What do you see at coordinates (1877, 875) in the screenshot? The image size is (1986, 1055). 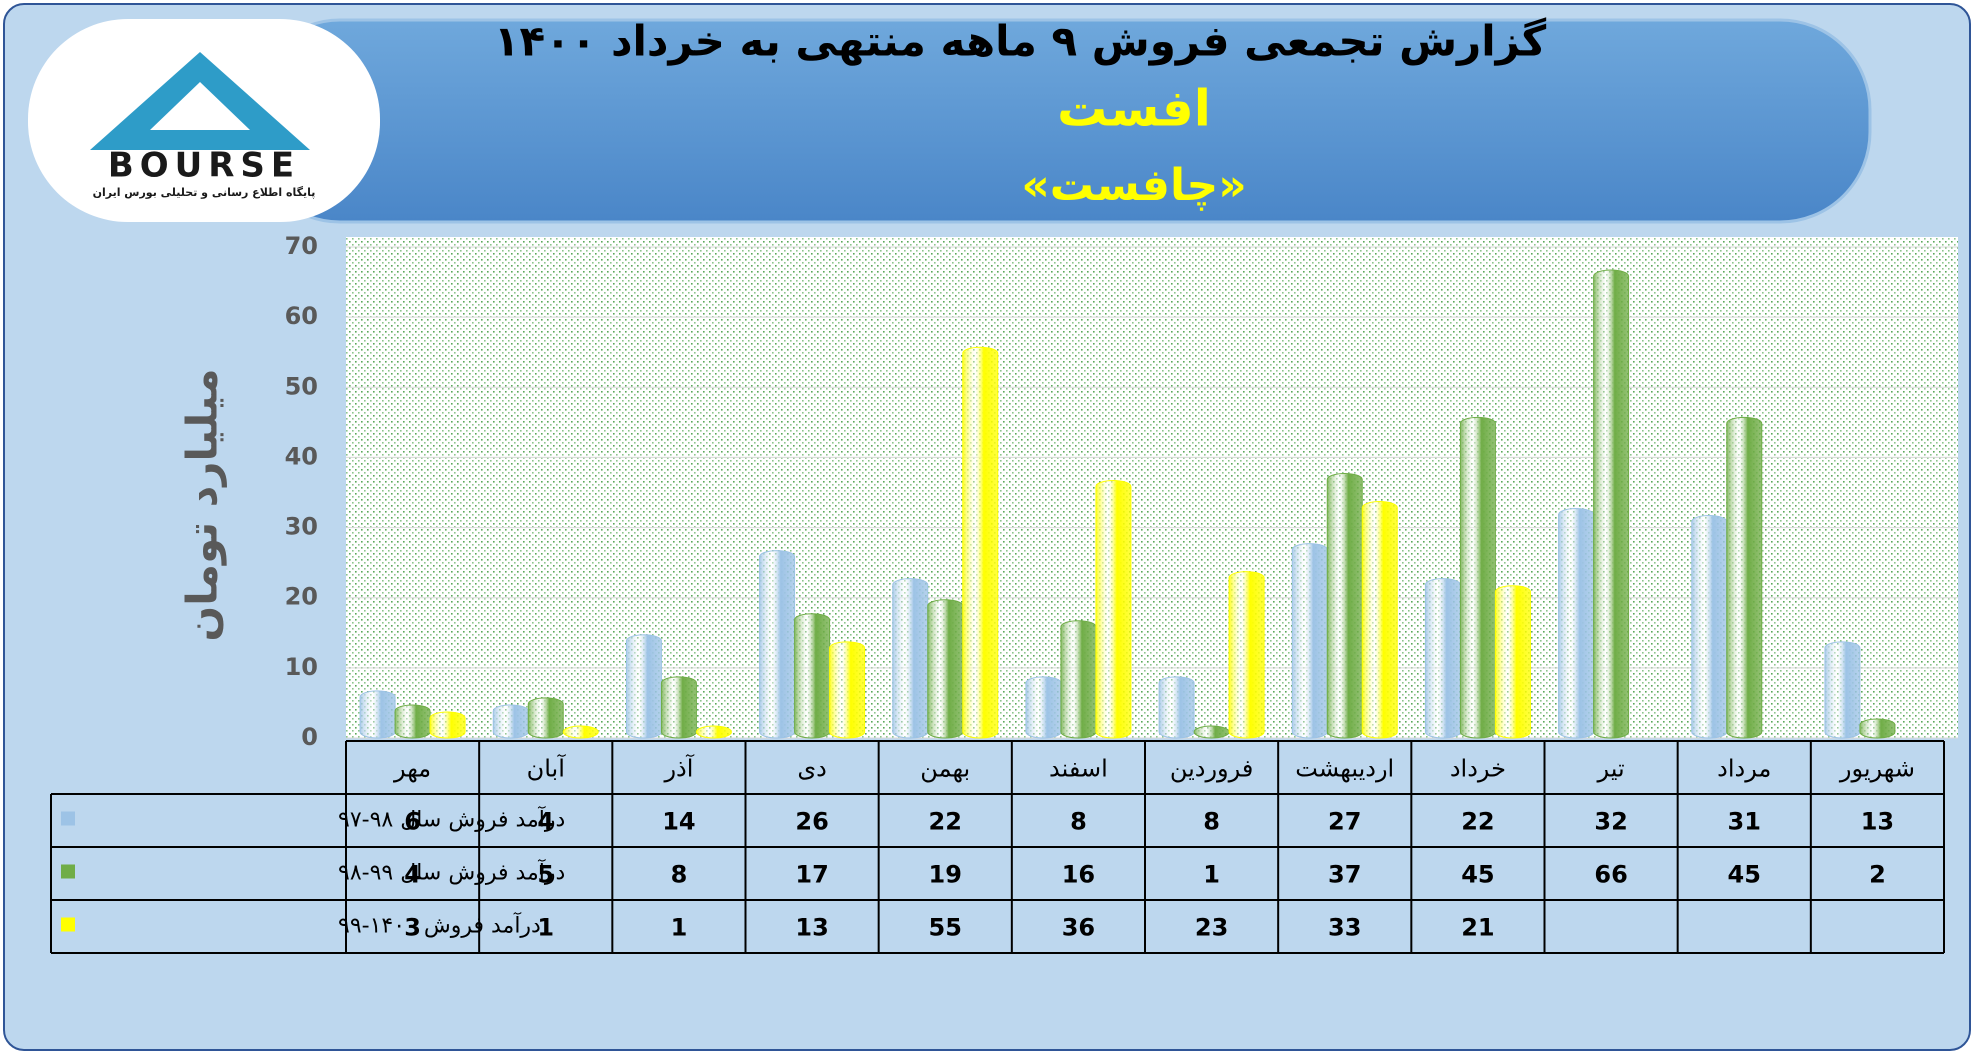 I see `table-value: 2` at bounding box center [1877, 875].